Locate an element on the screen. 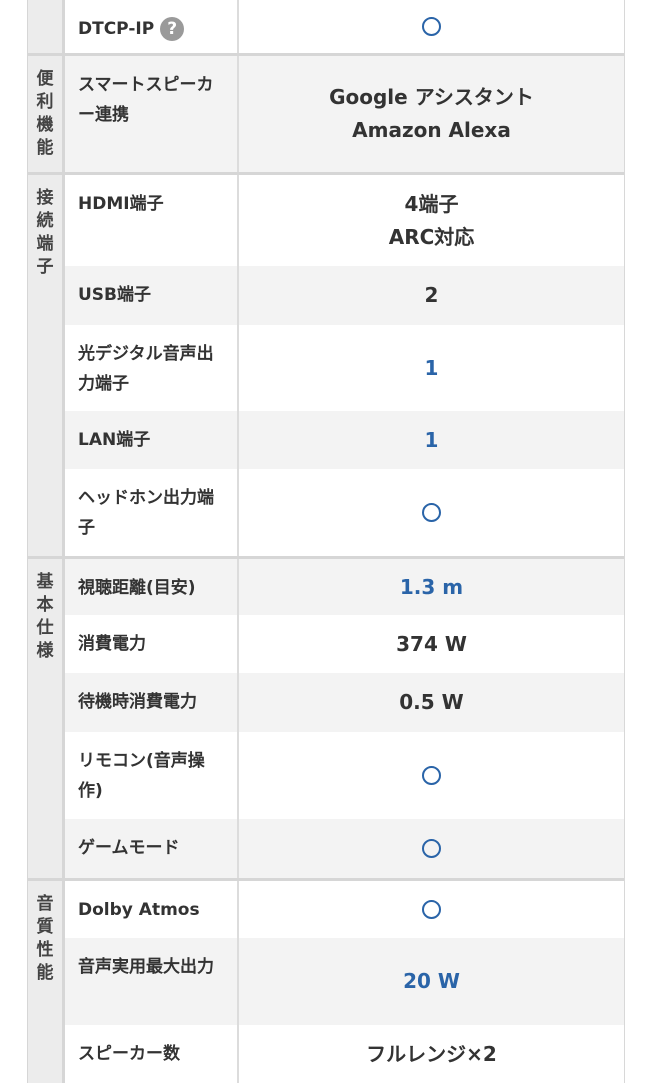  spec-label: ヘッドホン出力端子 is located at coordinates (152, 512).